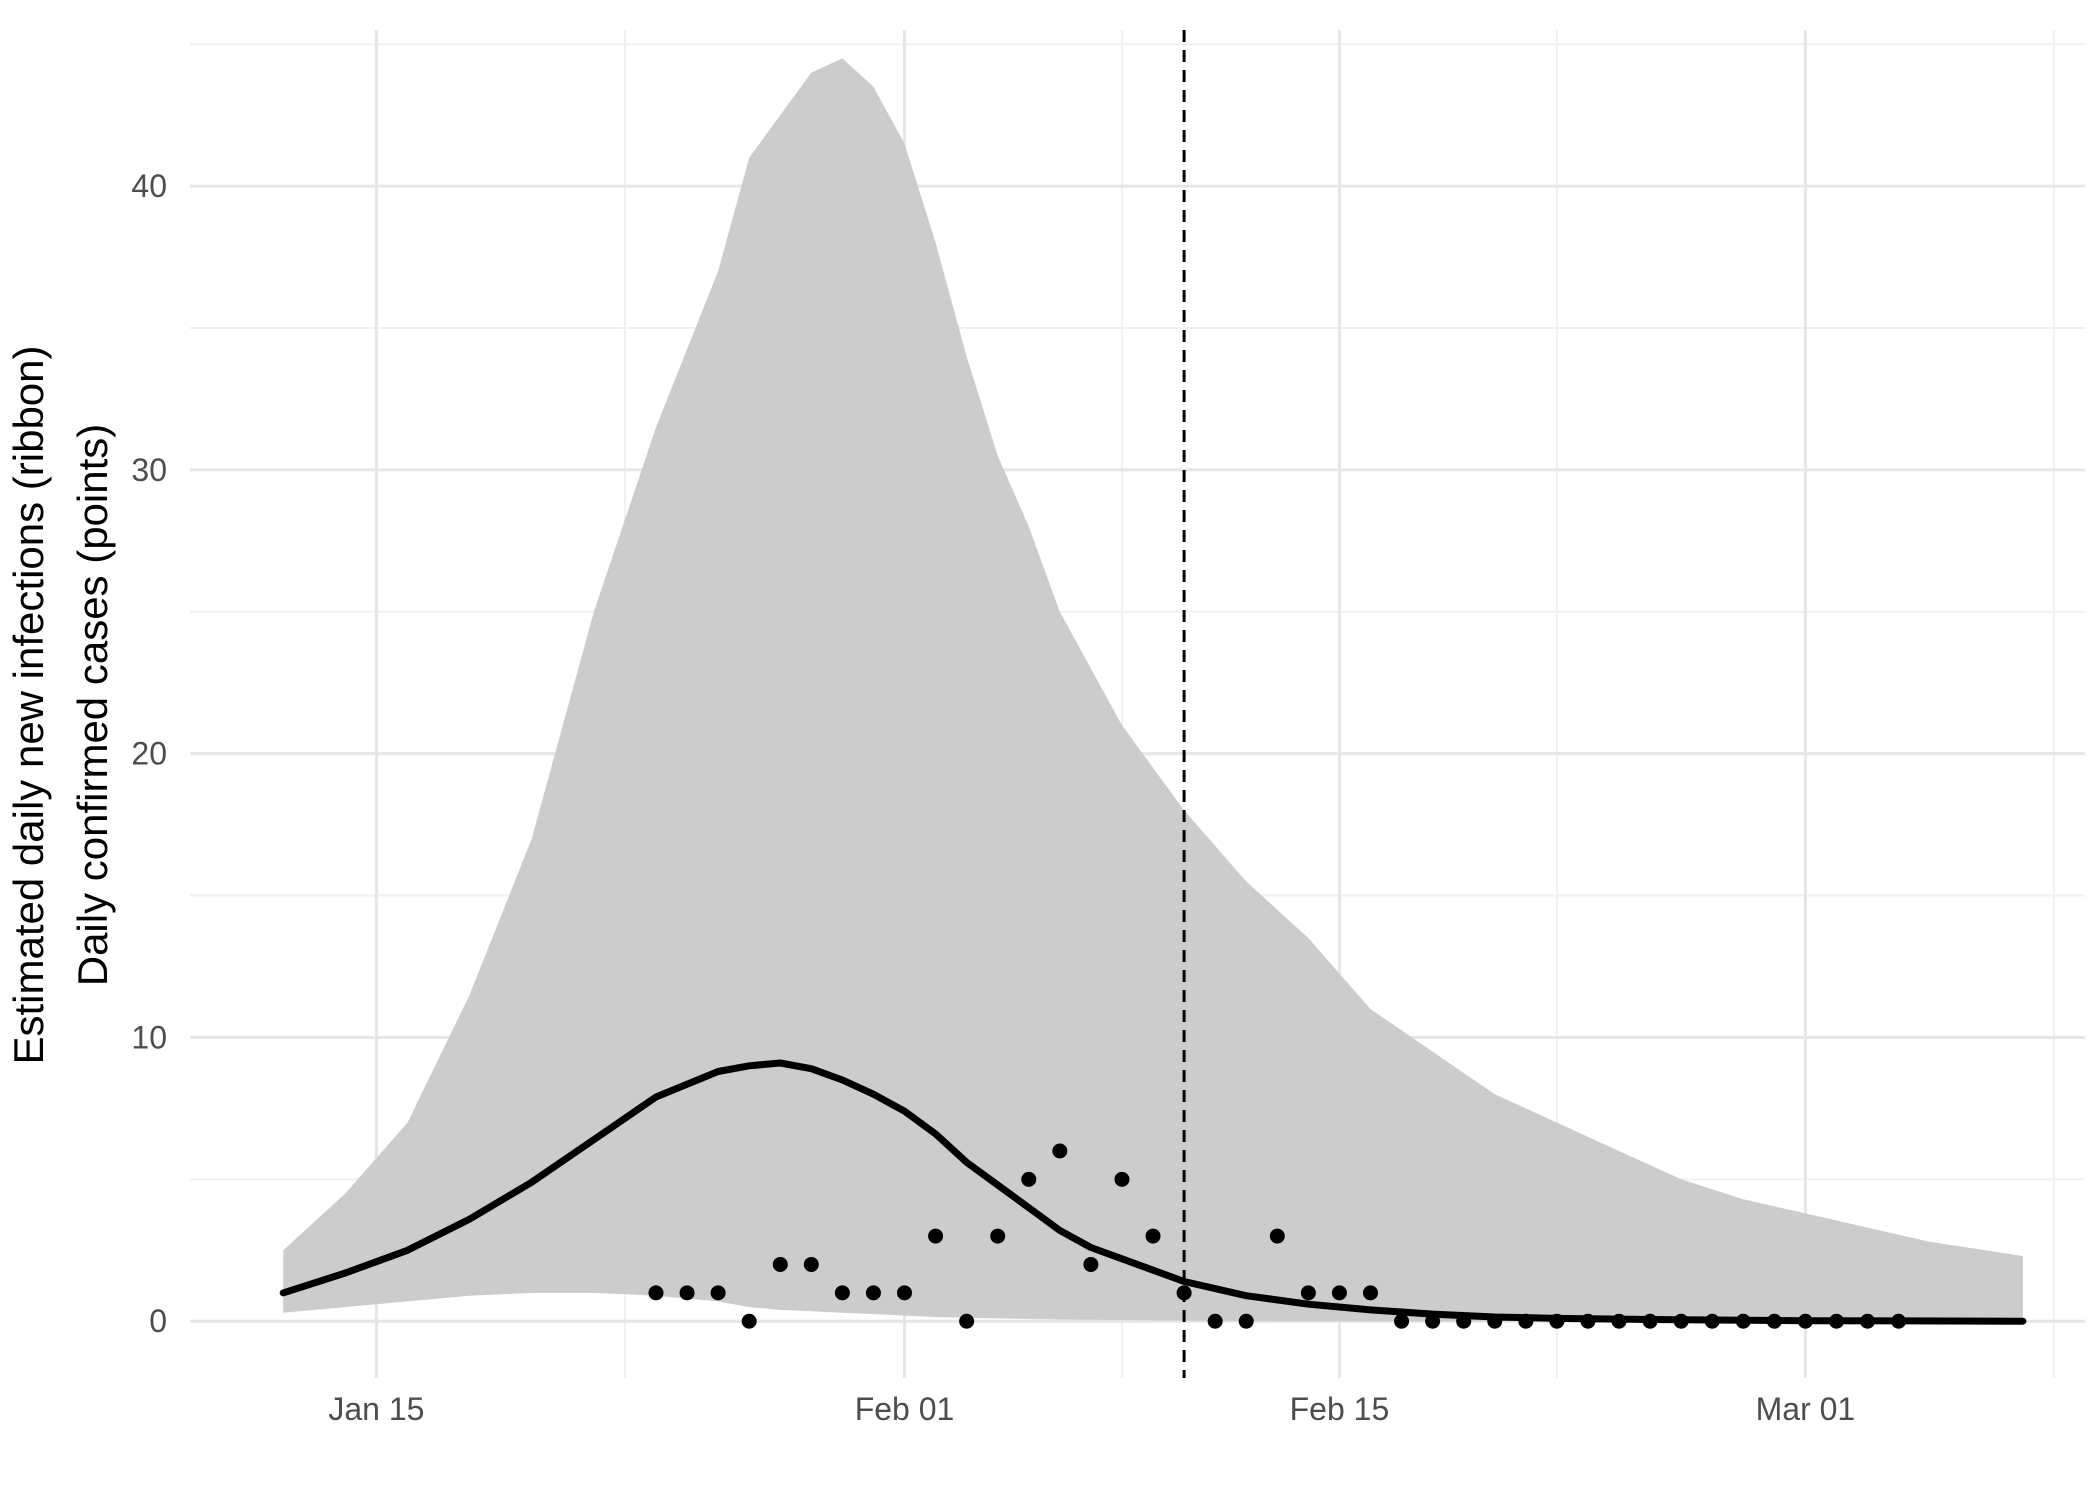 The height and width of the screenshot is (1499, 2100). Describe the element at coordinates (1340, 1409) in the screenshot. I see `x-tick-label: Feb 15` at that location.